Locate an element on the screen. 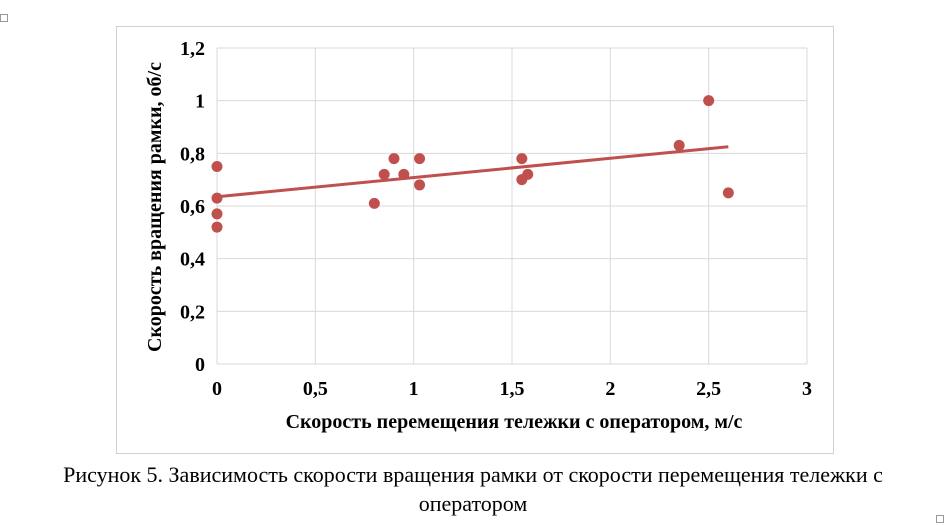 The image size is (946, 525). y-axis-title: Скорость вращения рамки, об/с is located at coordinates (155, 207).